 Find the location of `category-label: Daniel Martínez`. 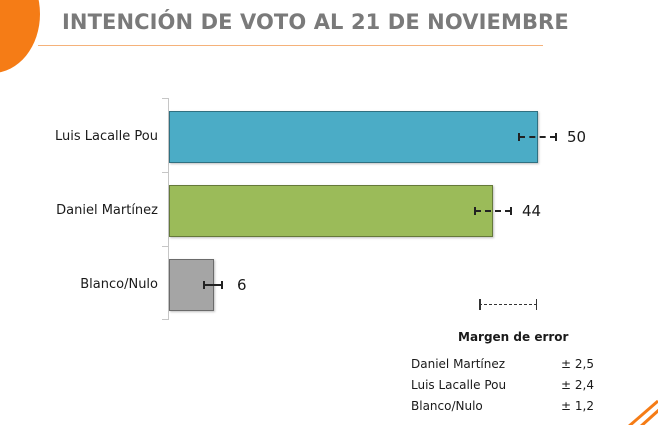

category-label: Daniel Martínez is located at coordinates (107, 210).